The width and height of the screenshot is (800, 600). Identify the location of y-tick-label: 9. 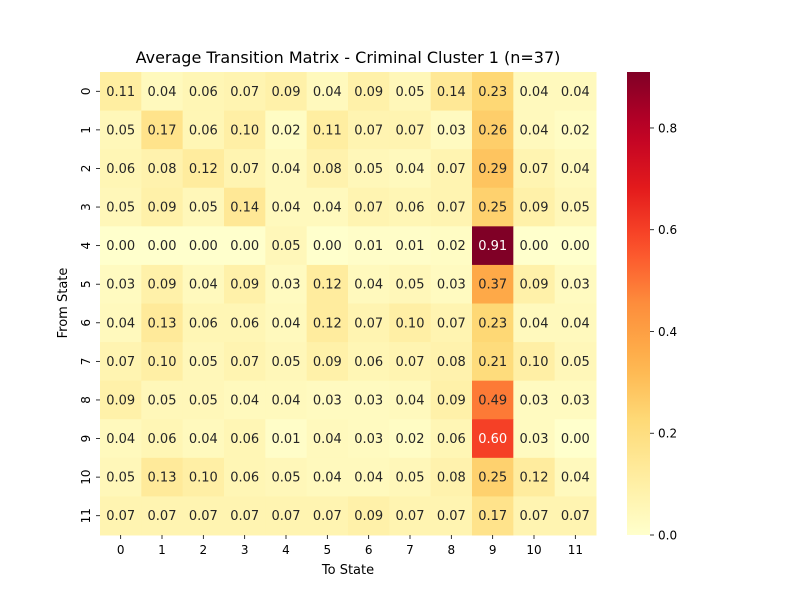
(86, 439).